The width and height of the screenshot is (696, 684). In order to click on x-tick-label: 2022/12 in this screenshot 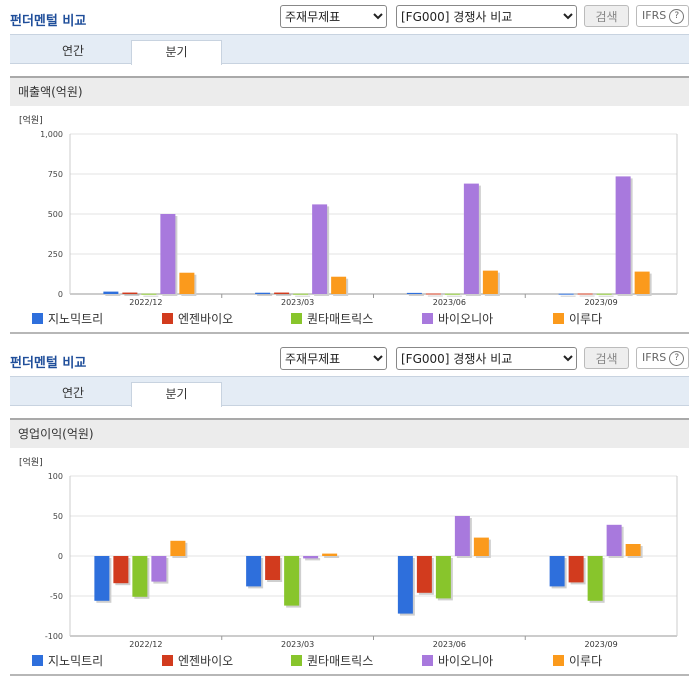, I will do `click(145, 644)`.